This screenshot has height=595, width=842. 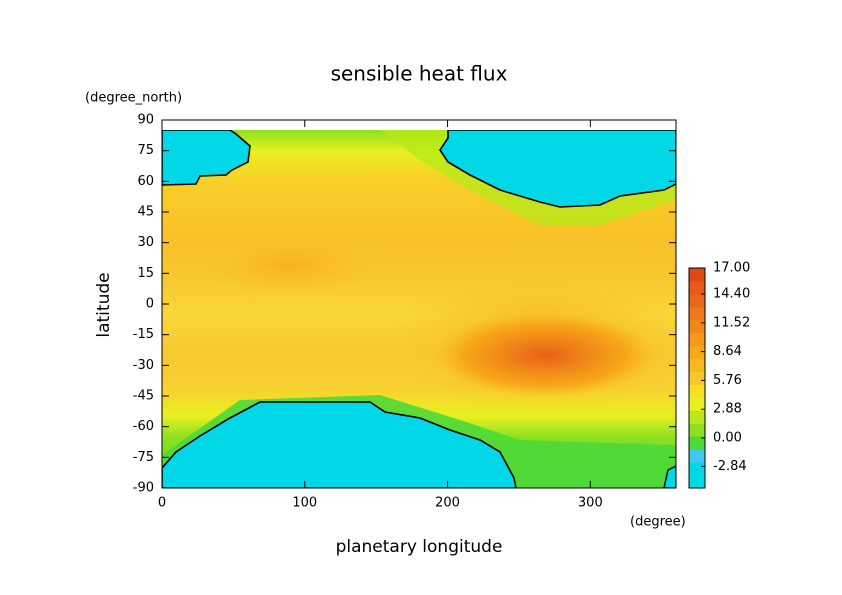 What do you see at coordinates (731, 322) in the screenshot?
I see `colorbar-tick-label: 11.52` at bounding box center [731, 322].